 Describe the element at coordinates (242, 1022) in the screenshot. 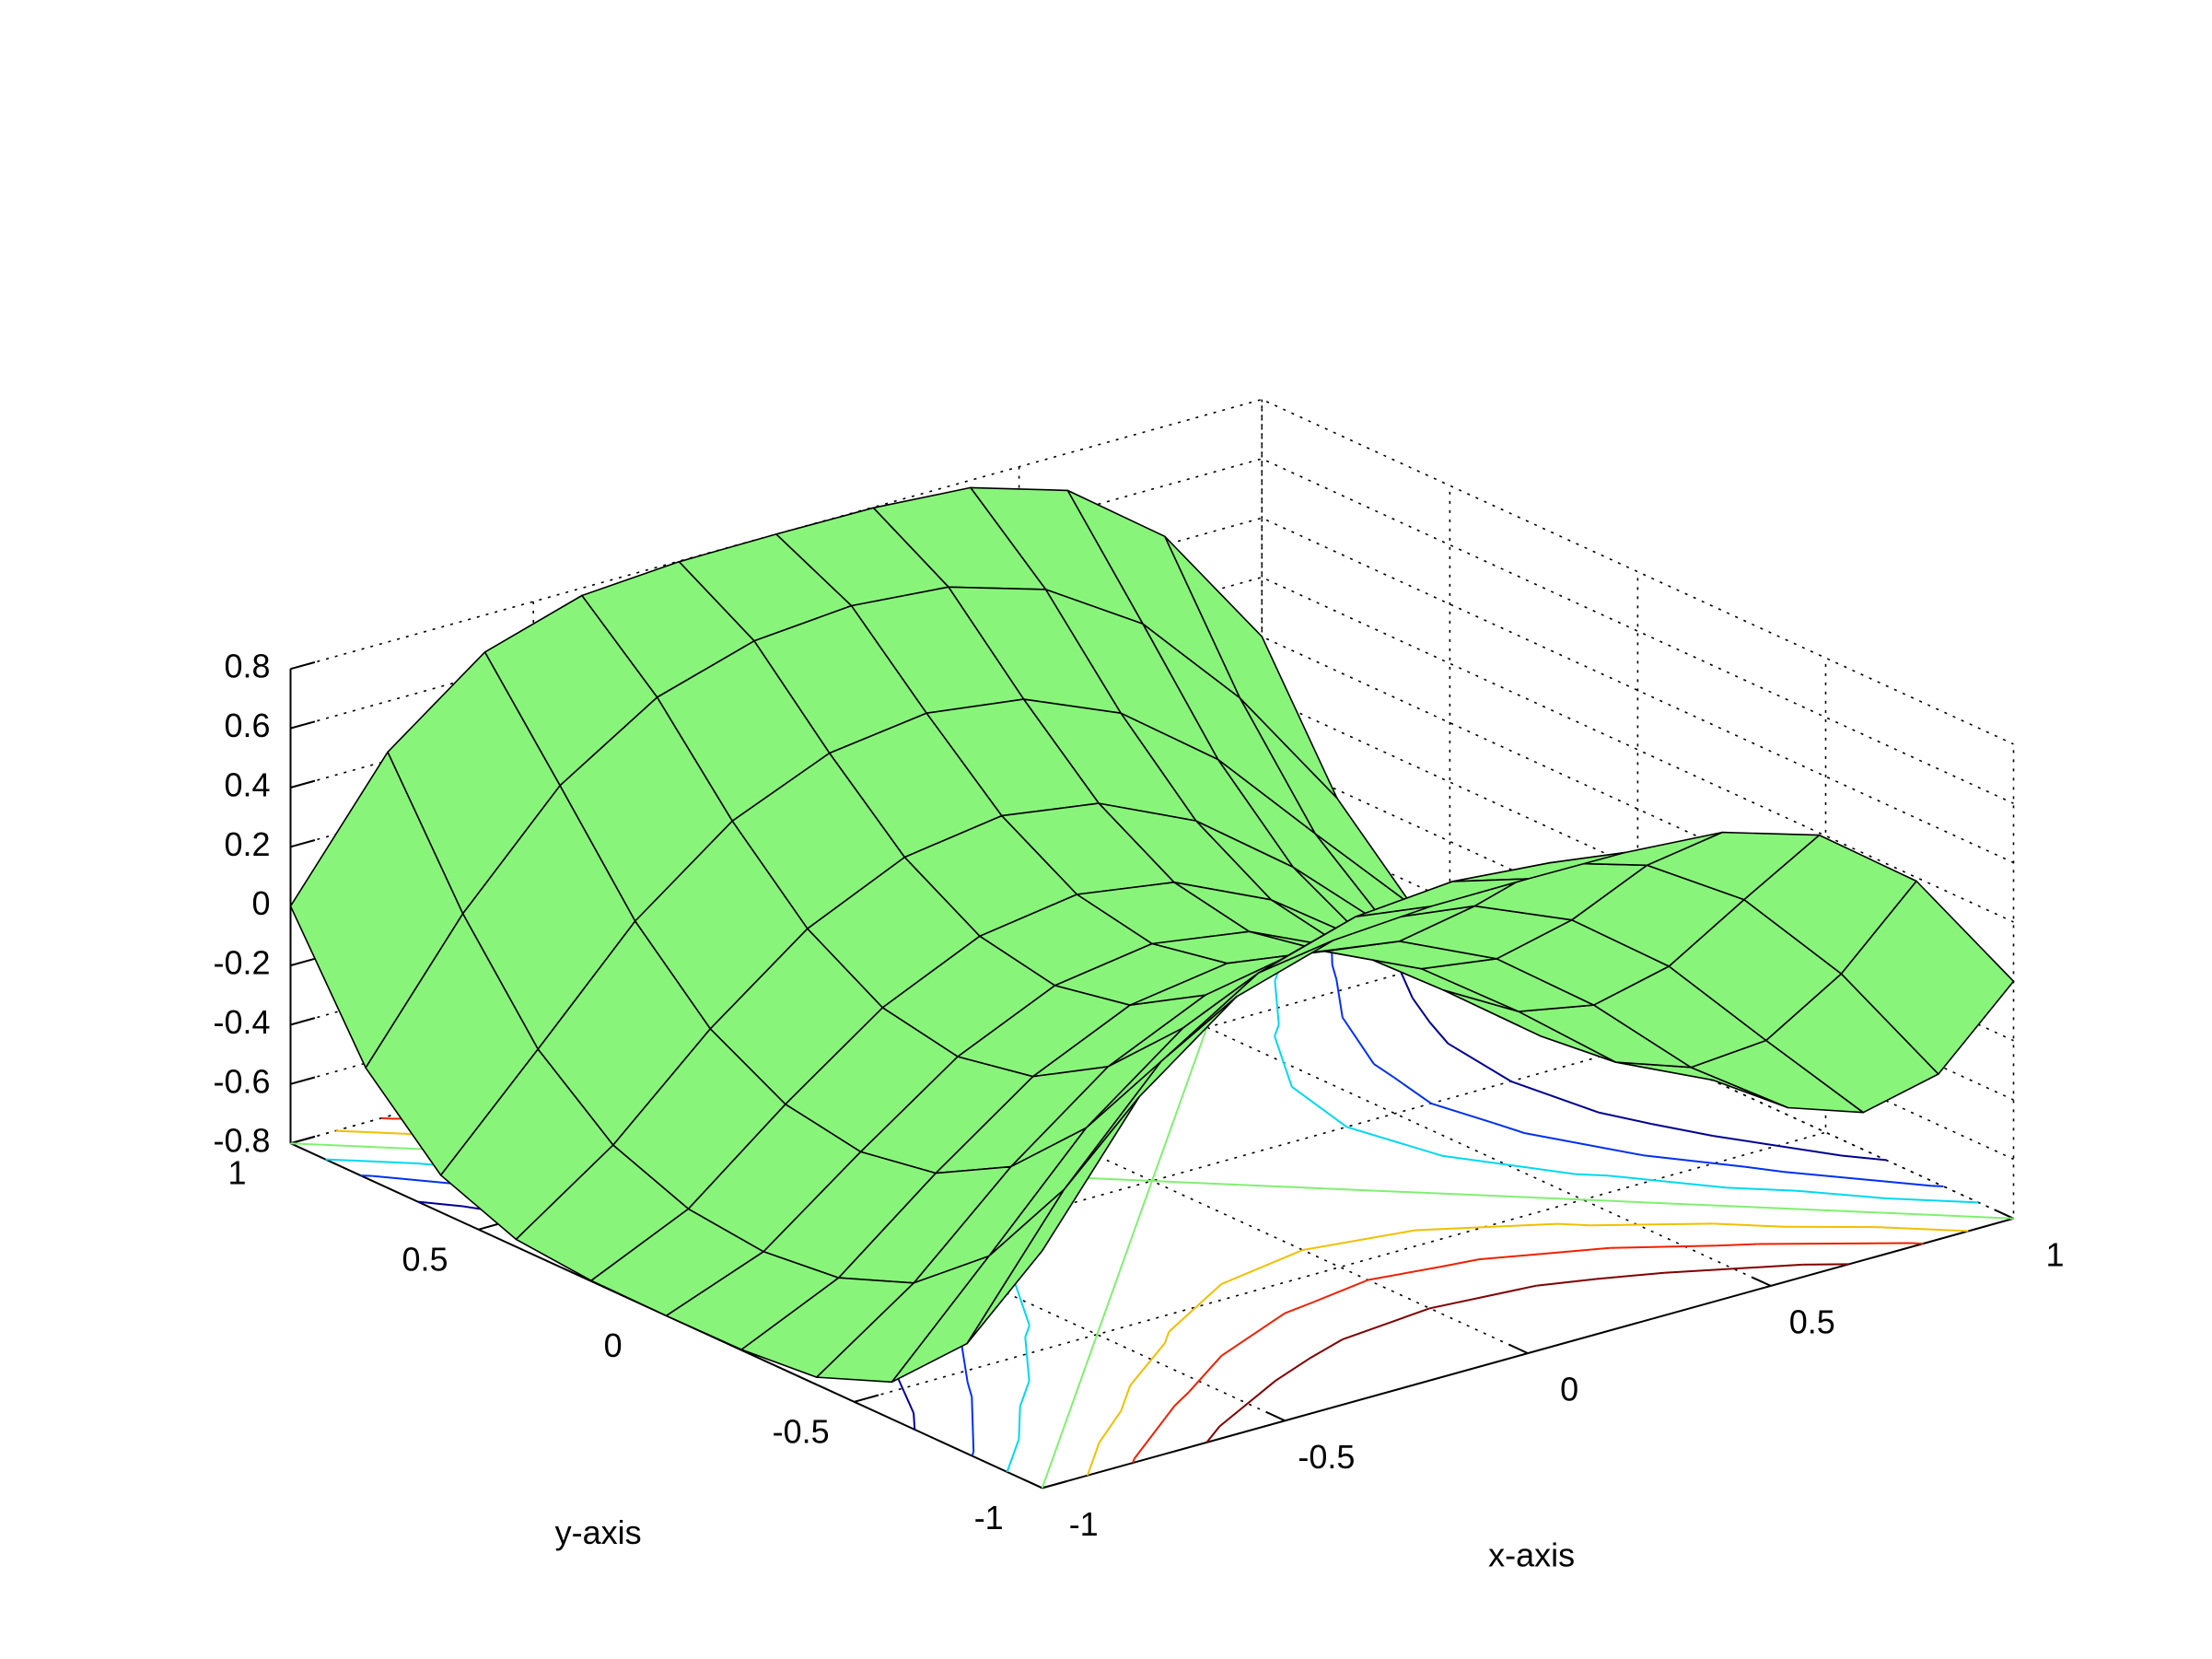

I see `z-tick-label: -0.4` at that location.